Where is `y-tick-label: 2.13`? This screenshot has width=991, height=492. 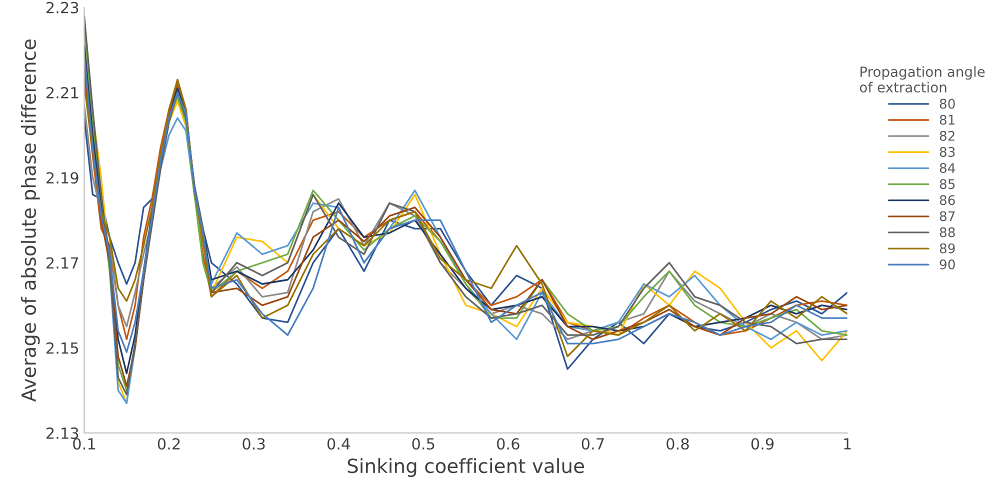
y-tick-label: 2.13 is located at coordinates (62, 433).